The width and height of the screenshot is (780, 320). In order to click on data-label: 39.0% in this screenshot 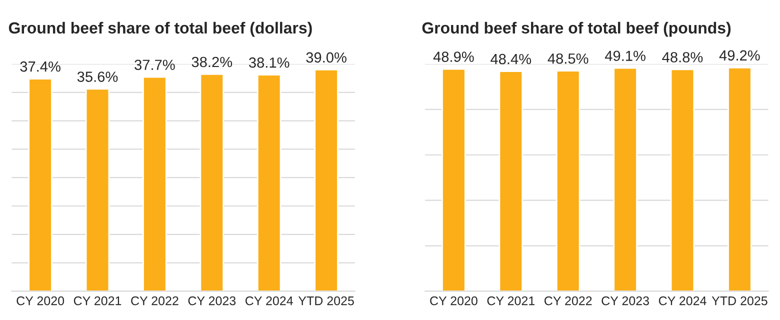, I will do `click(326, 57)`.